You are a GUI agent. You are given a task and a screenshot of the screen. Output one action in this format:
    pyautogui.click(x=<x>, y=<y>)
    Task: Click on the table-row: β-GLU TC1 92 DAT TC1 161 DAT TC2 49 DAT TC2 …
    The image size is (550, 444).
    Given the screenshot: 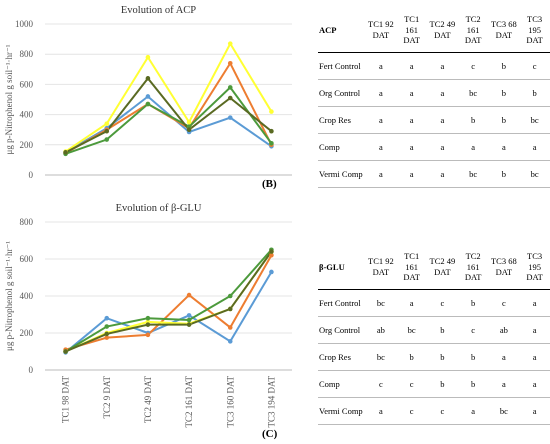 What is the action you would take?
    pyautogui.click(x=434, y=267)
    